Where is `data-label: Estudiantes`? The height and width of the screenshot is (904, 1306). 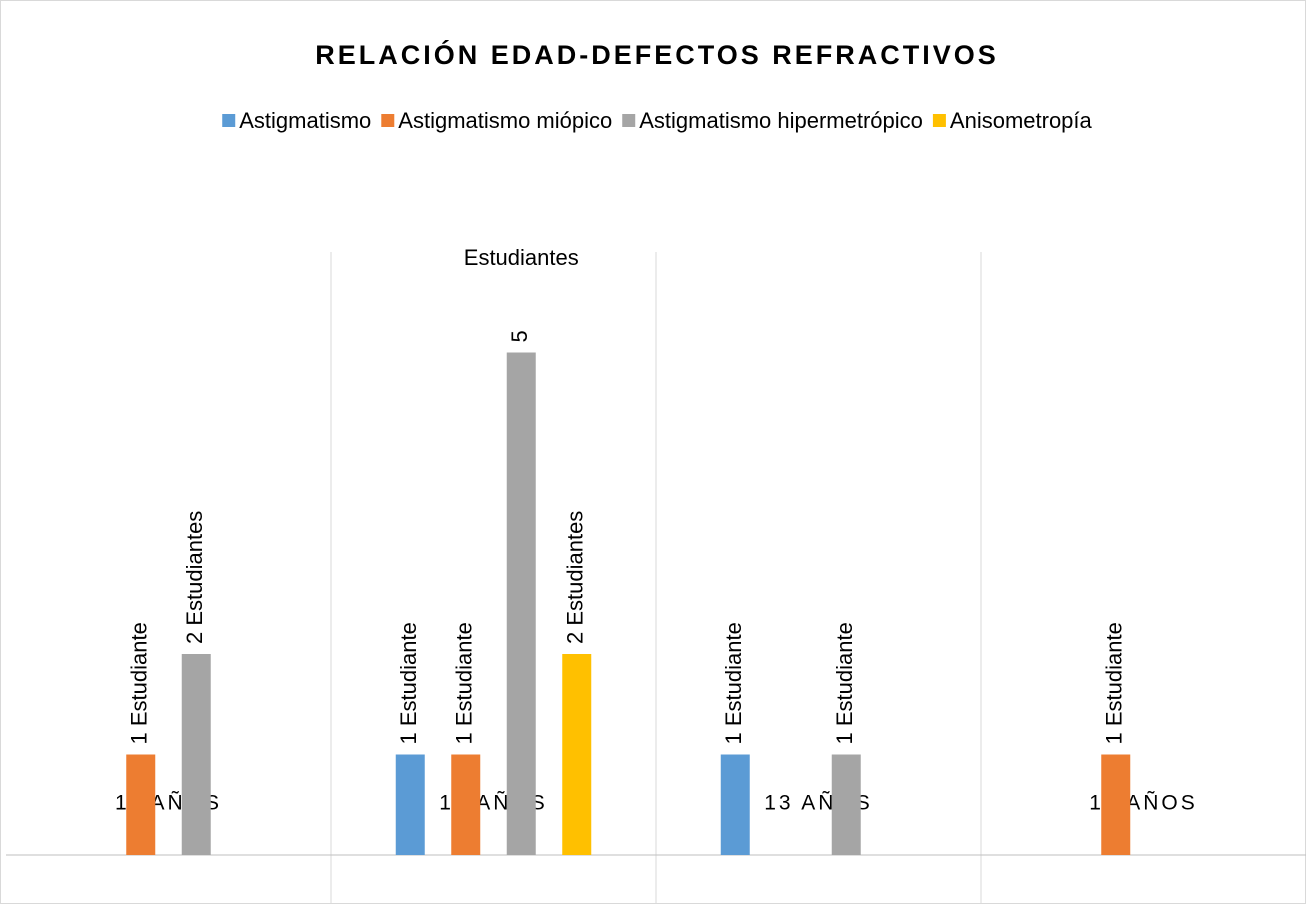
data-label: Estudiantes is located at coordinates (521, 257).